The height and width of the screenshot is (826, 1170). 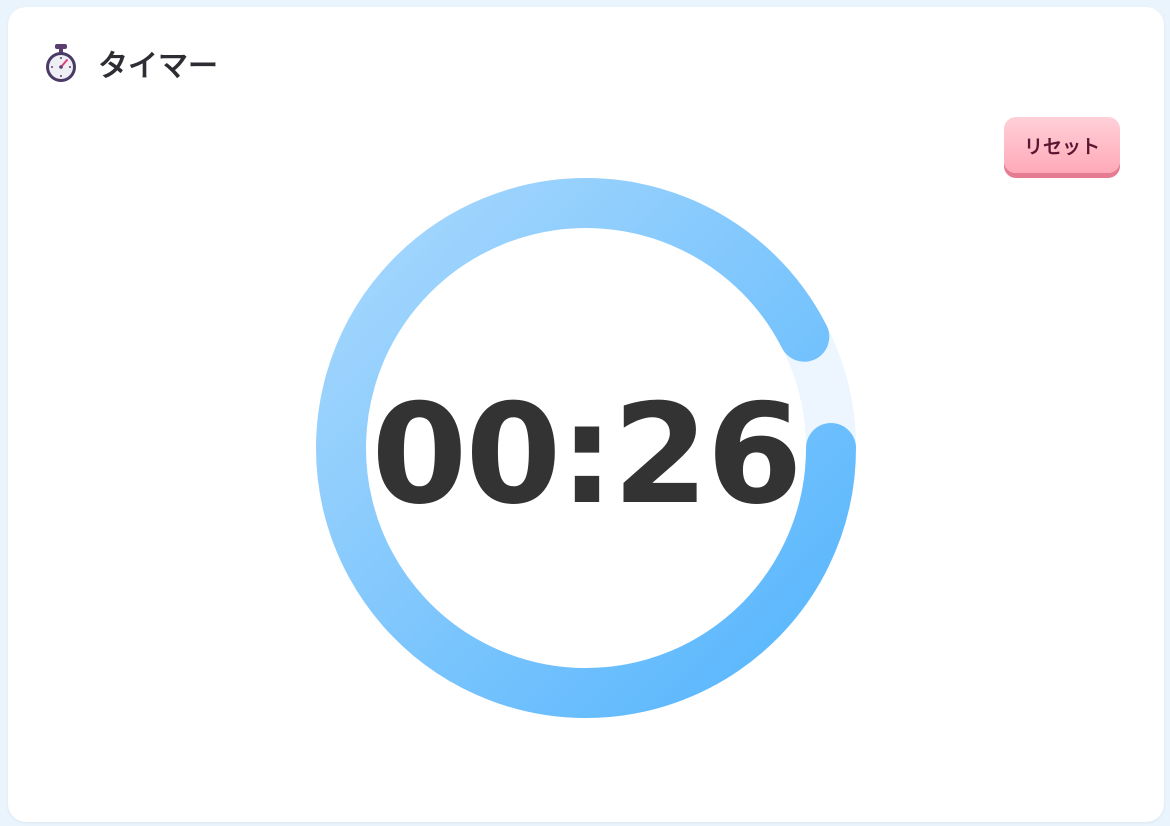 I want to click on stopwatch-icon, so click(x=61, y=63).